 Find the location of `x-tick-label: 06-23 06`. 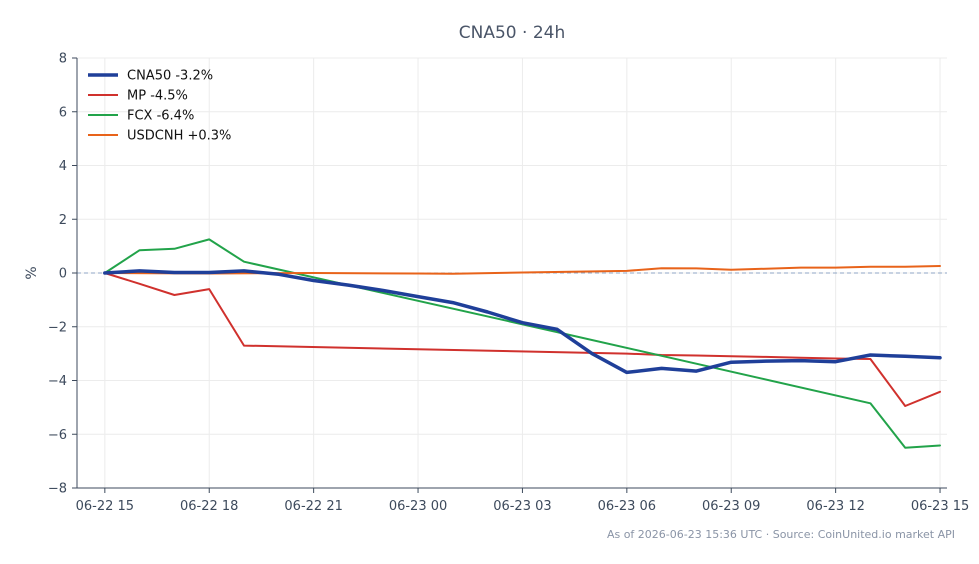

x-tick-label: 06-23 06 is located at coordinates (627, 506).